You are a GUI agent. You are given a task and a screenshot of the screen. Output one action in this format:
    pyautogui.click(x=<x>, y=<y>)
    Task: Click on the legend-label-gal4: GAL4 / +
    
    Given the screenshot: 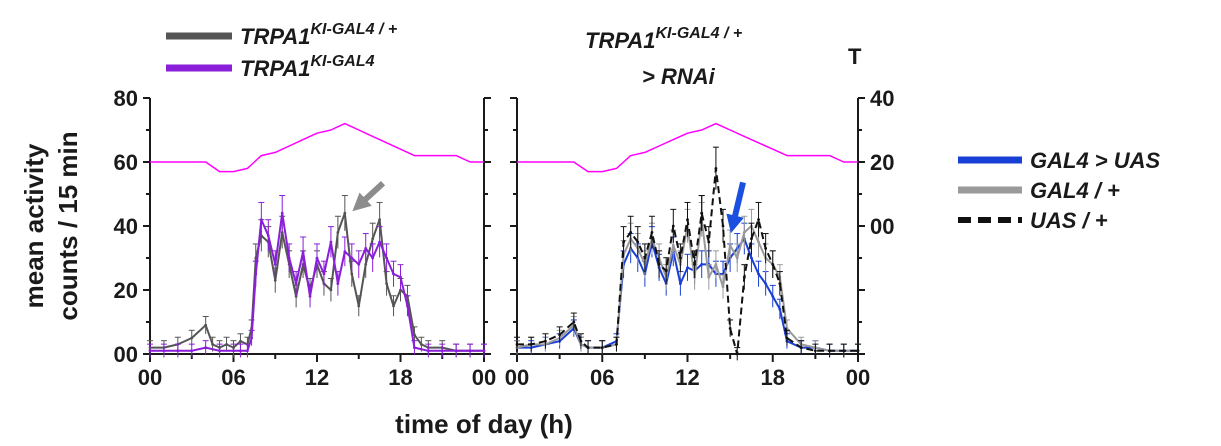 What is the action you would take?
    pyautogui.click(x=1075, y=190)
    